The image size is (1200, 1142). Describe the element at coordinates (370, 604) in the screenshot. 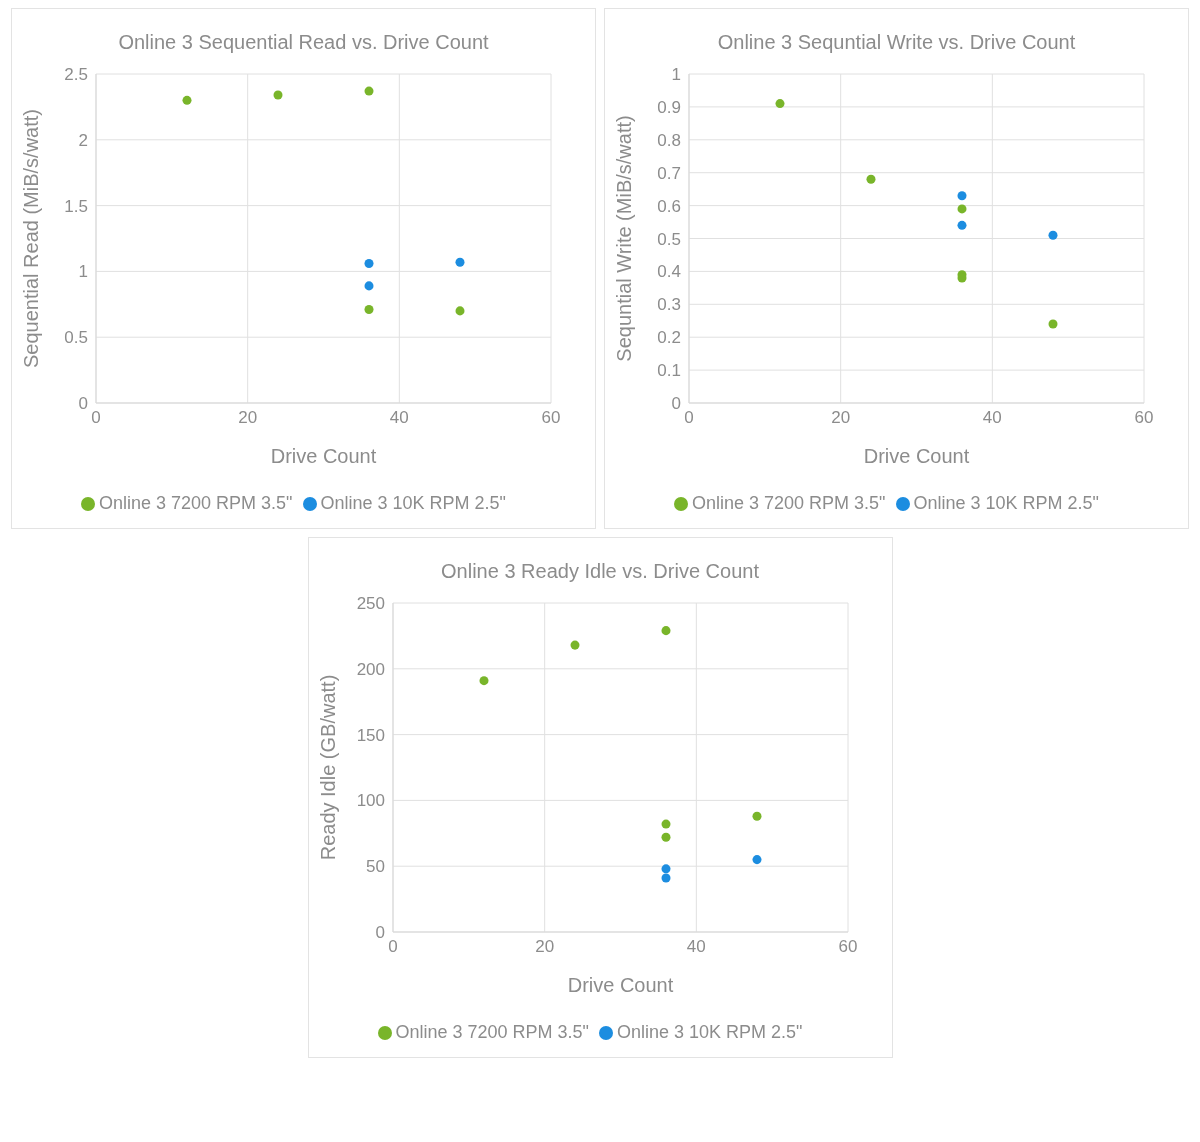

I see `y-tick-label: 250` at that location.